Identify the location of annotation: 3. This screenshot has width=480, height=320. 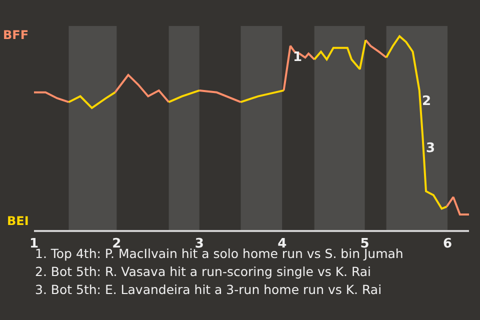
(431, 148).